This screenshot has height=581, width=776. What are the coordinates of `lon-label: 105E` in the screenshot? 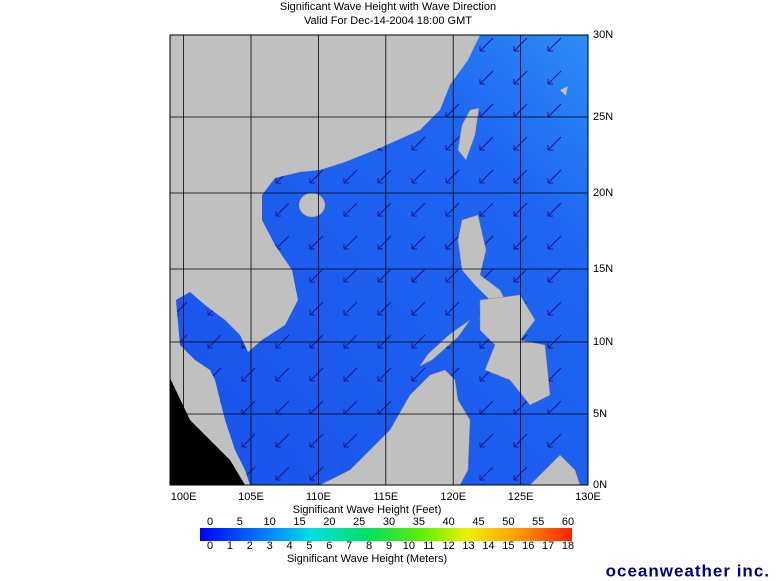 It's located at (251, 497).